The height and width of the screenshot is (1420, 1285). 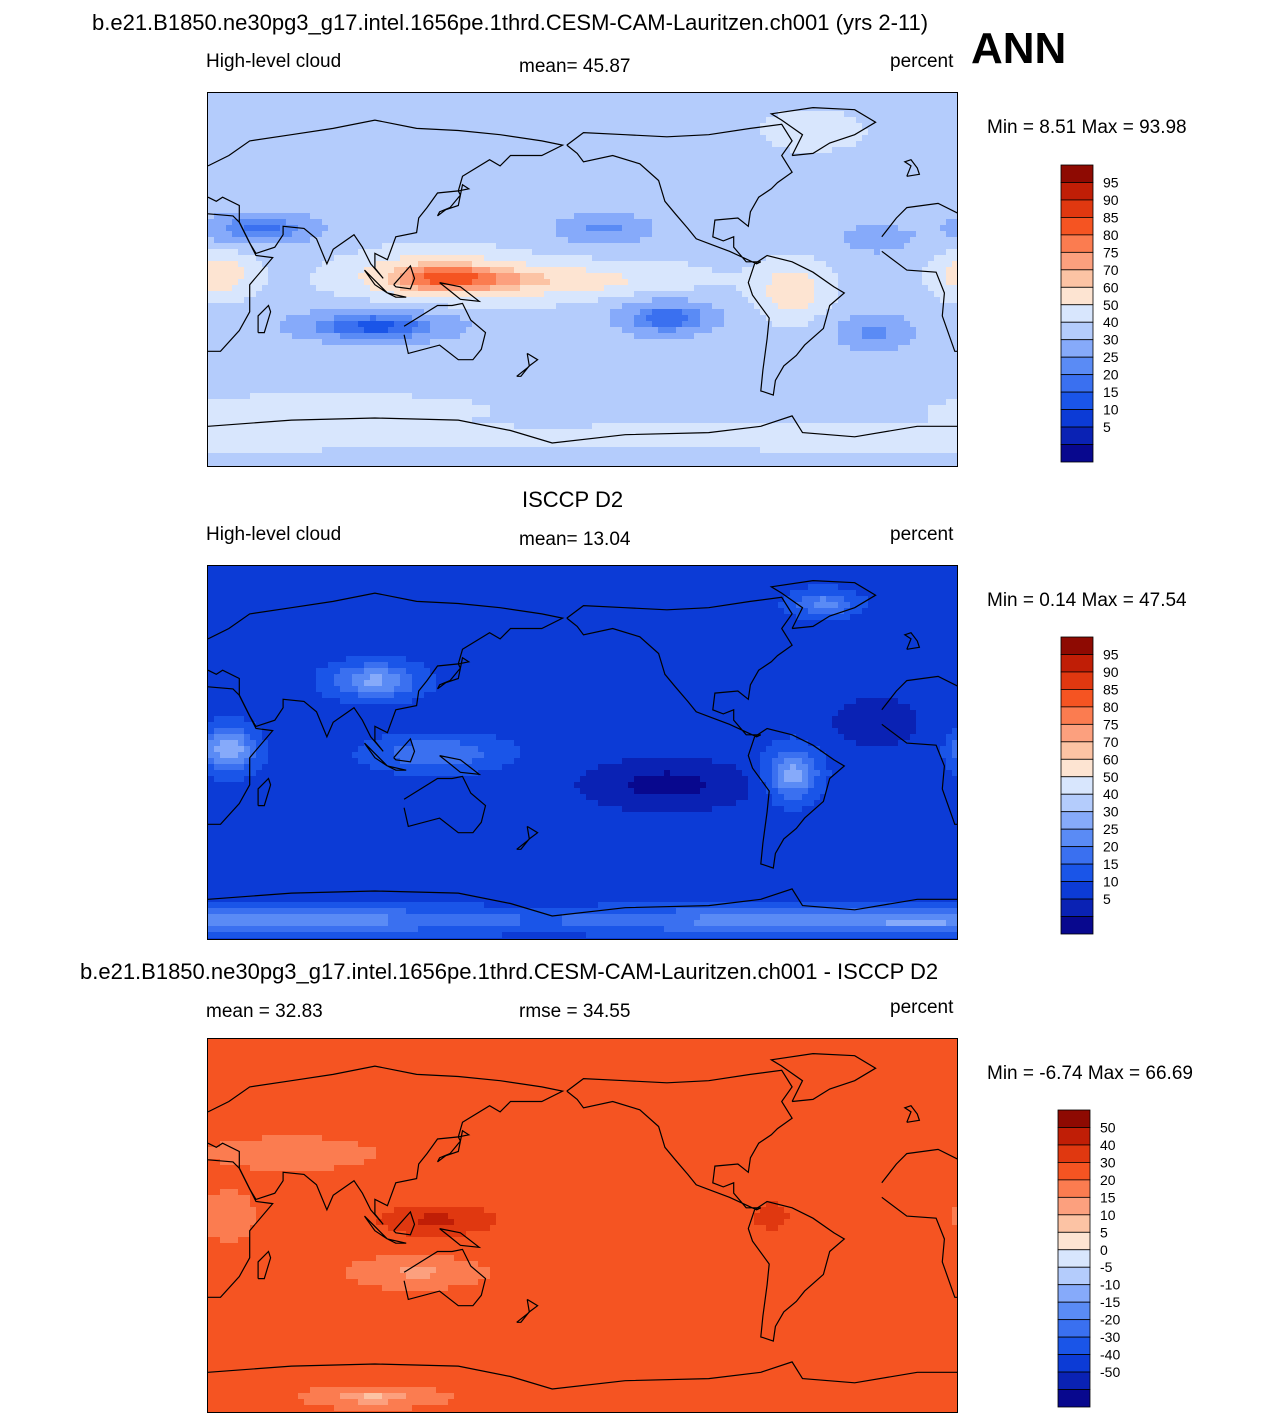 What do you see at coordinates (1110, 315) in the screenshot?
I see `panel1-colorbar: 95 90 85 80 75 70 60 50 40 30 25 20 15 10 5` at bounding box center [1110, 315].